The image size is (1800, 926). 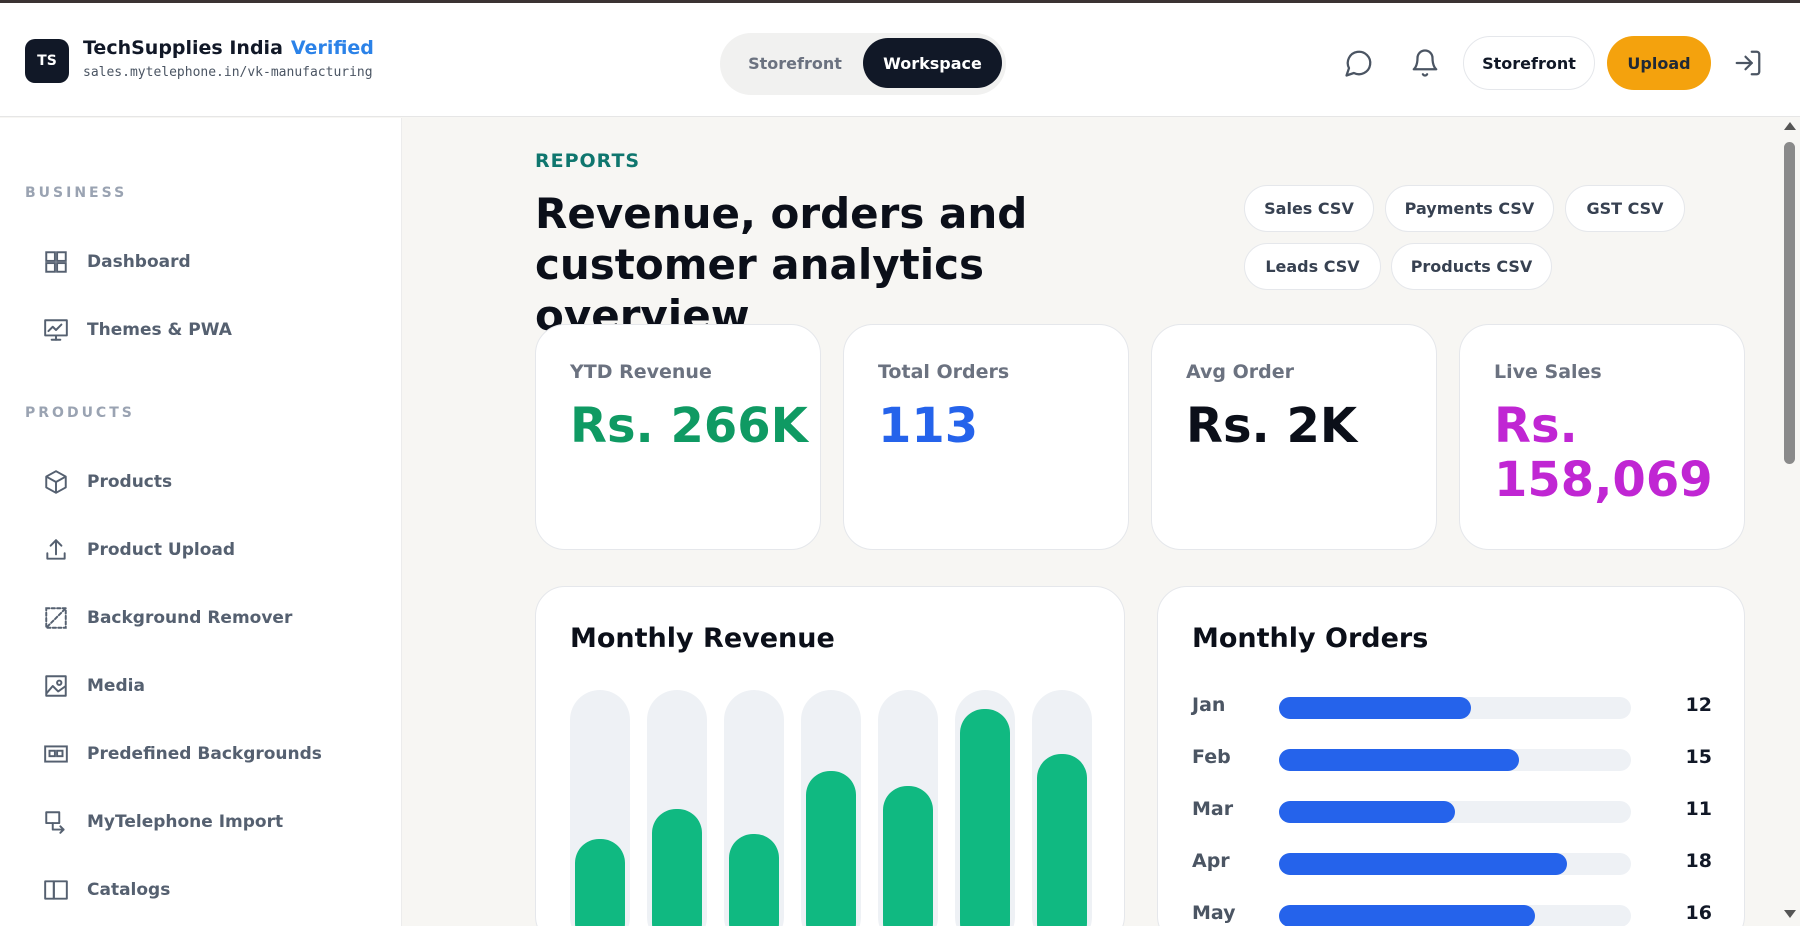 I want to click on kpi-value: Rs. 158,069, so click(x=1603, y=453).